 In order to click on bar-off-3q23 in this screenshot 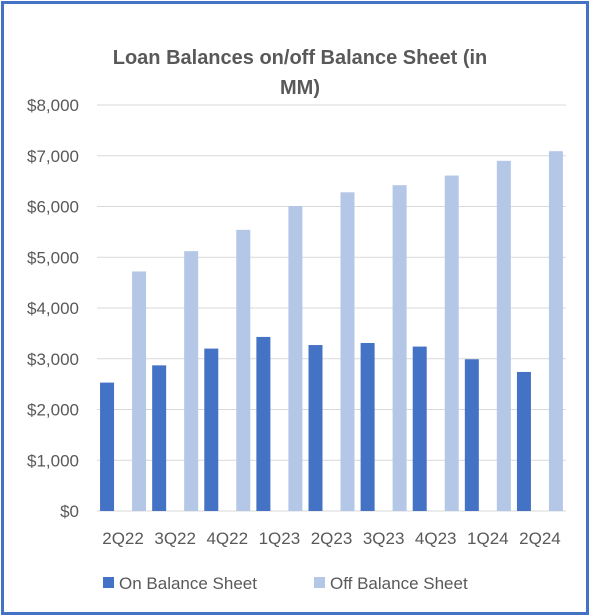, I will do `click(399, 348)`.